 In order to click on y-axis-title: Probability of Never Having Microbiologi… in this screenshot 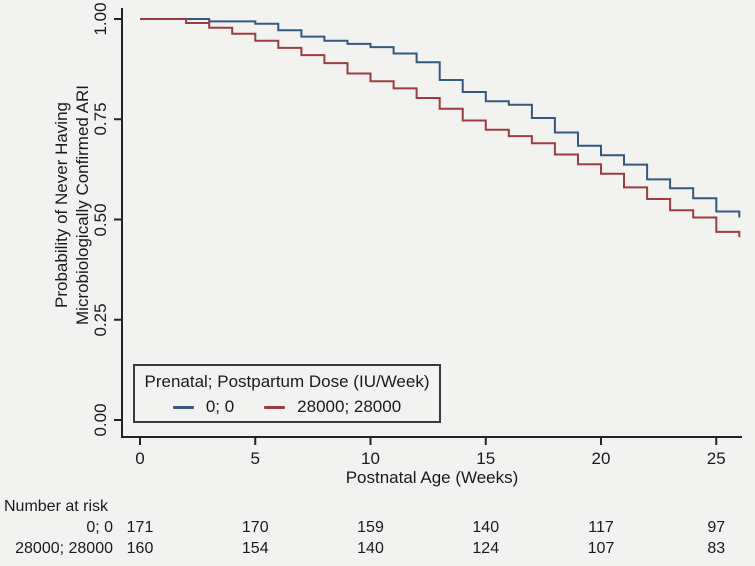, I will do `click(72, 205)`.